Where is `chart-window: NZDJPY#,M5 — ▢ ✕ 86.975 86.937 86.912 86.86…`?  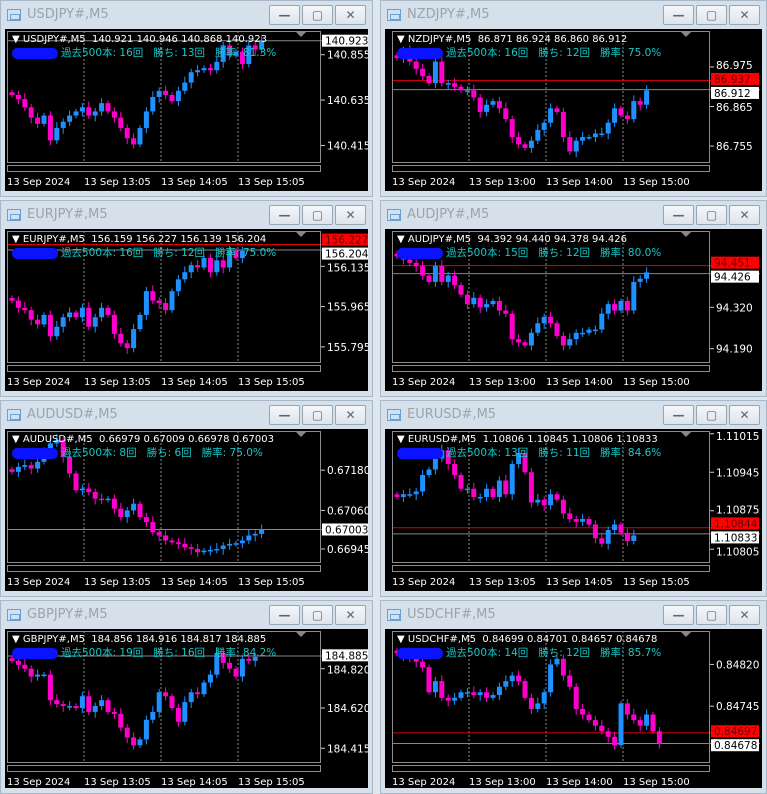
chart-window: NZDJPY#,M5 — ▢ ✕ 86.975 86.937 86.912 86.86… is located at coordinates (573, 98).